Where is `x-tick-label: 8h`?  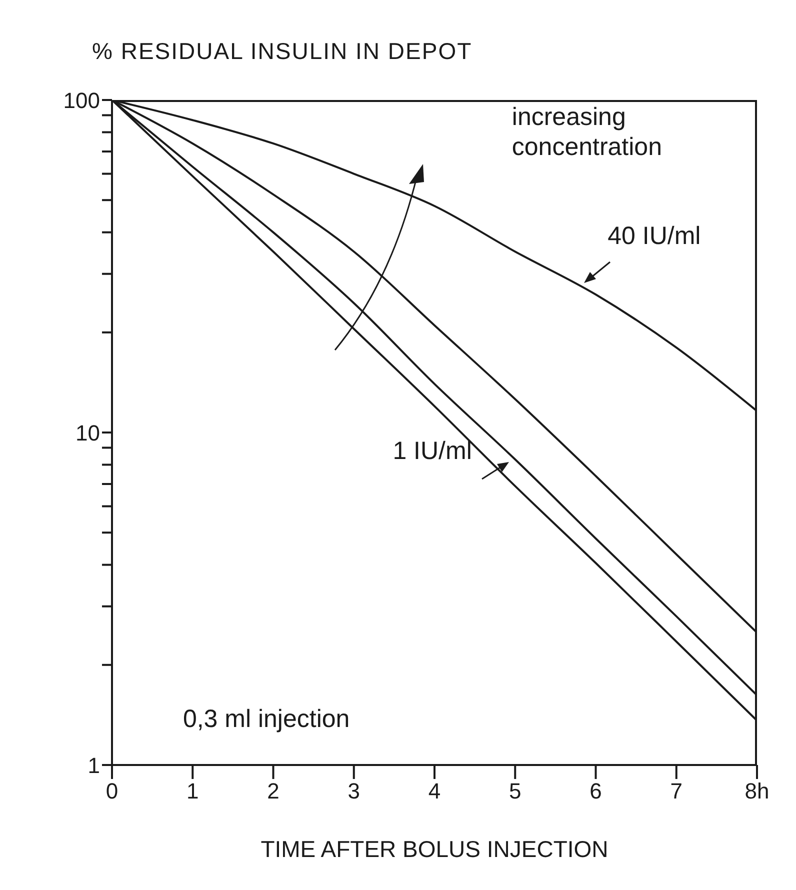 x-tick-label: 8h is located at coordinates (757, 791).